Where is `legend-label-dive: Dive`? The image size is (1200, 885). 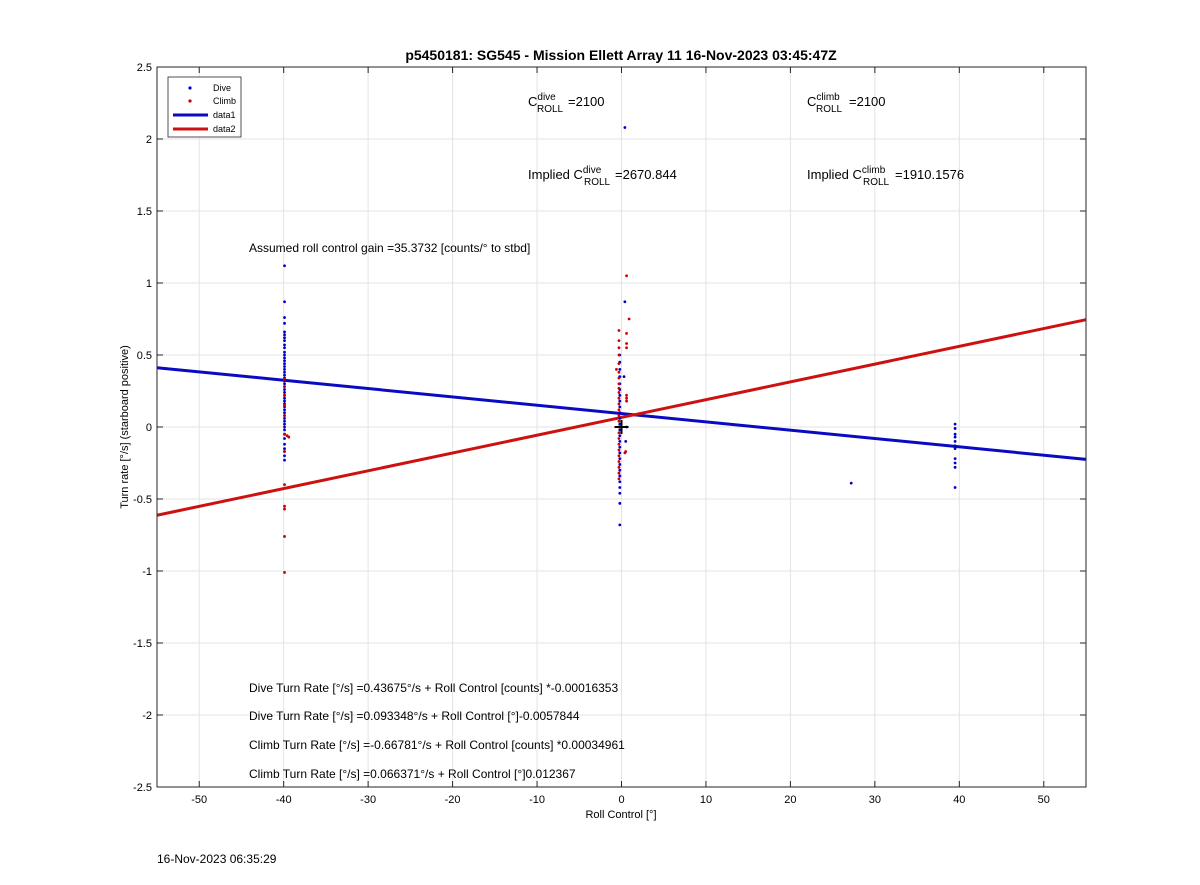 legend-label-dive: Dive is located at coordinates (222, 88).